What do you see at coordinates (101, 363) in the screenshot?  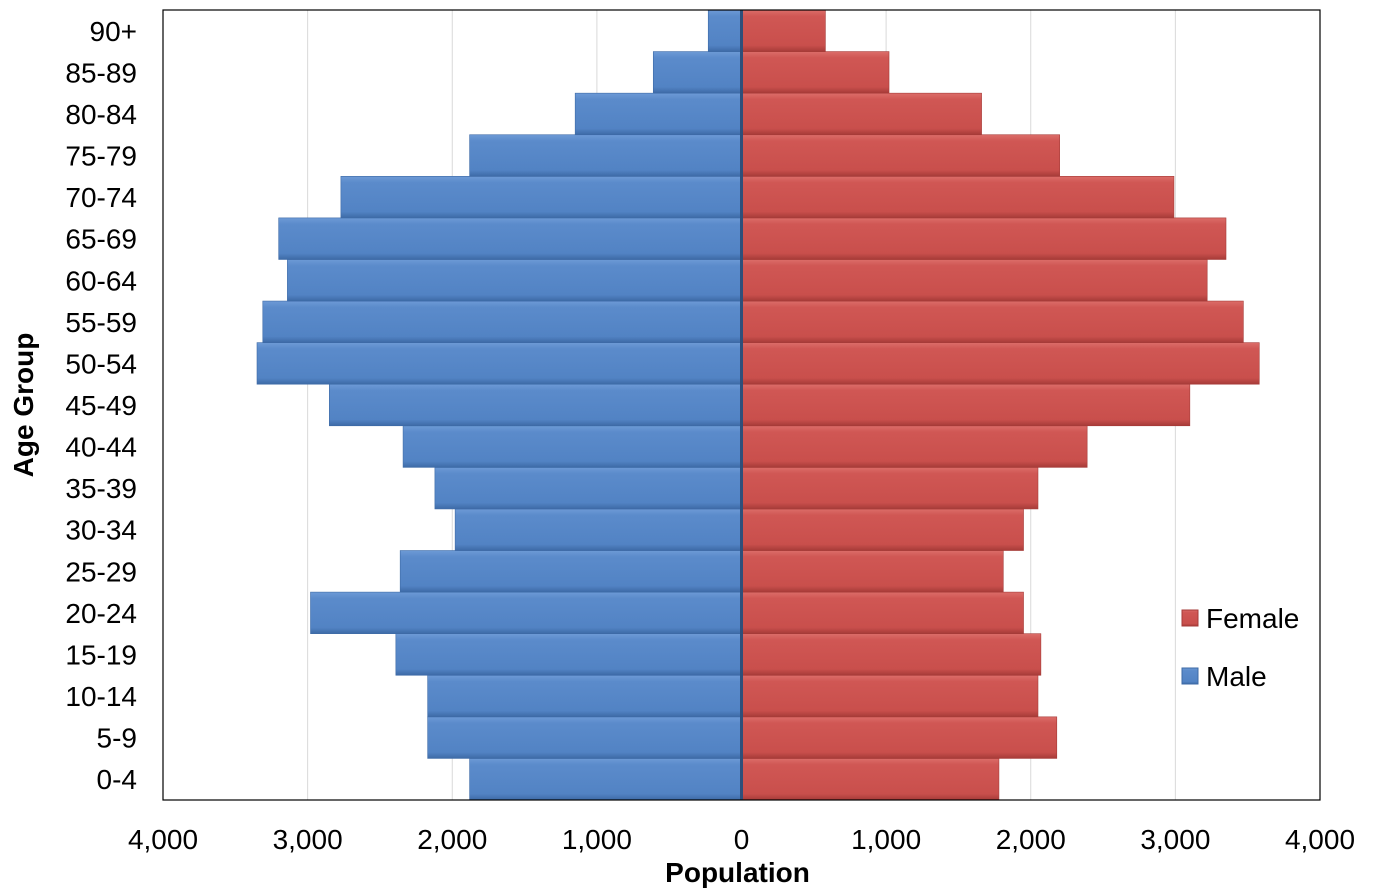 I see `y-tick-label: 50-54` at bounding box center [101, 363].